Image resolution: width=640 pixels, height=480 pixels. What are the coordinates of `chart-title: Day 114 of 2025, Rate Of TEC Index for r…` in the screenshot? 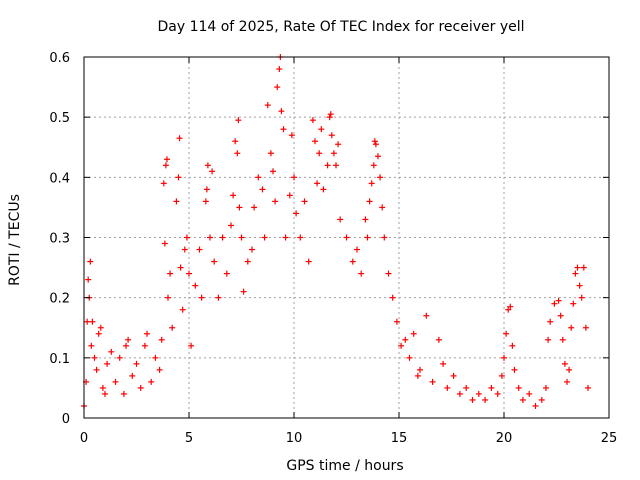 It's located at (340, 27).